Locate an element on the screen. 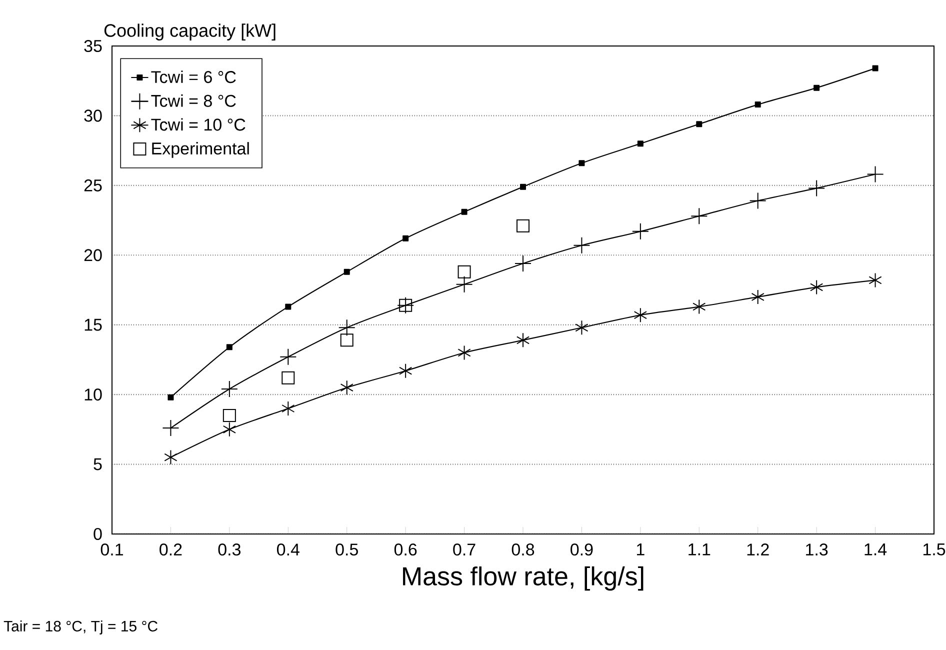 The height and width of the screenshot is (650, 946). y-tick-label: 5 is located at coordinates (98, 464).